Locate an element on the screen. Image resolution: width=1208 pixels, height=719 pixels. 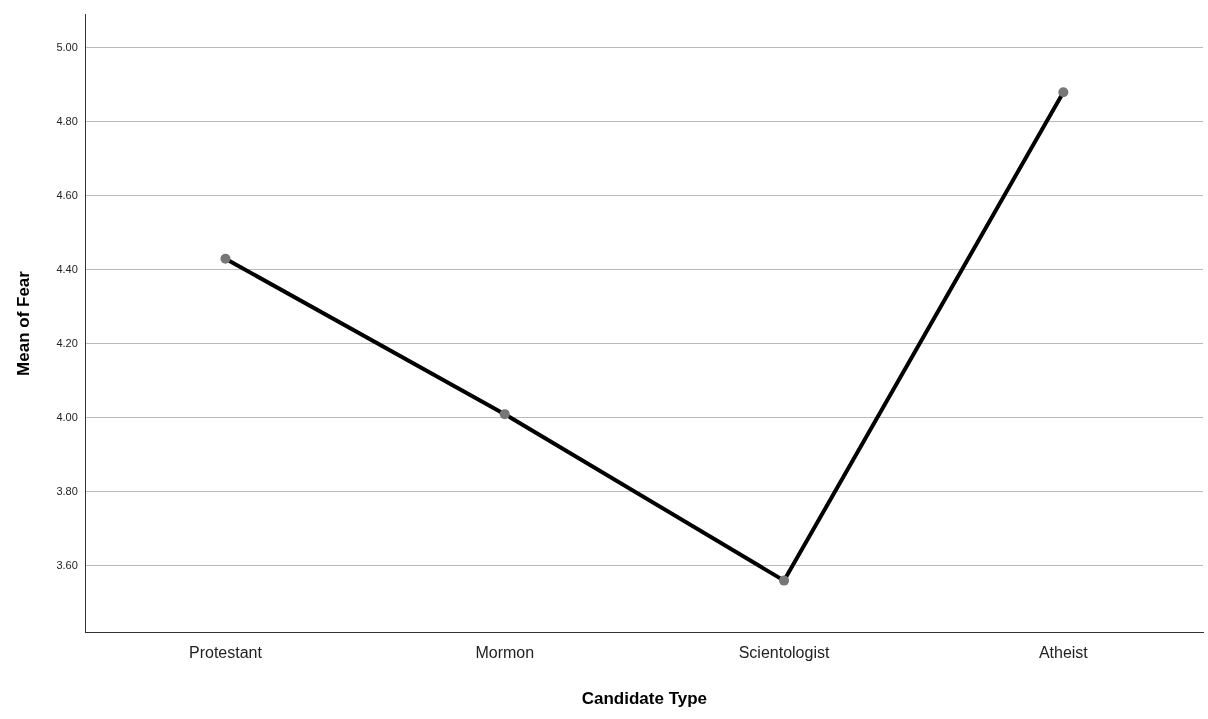
x-tick-label: Protestant is located at coordinates (225, 653).